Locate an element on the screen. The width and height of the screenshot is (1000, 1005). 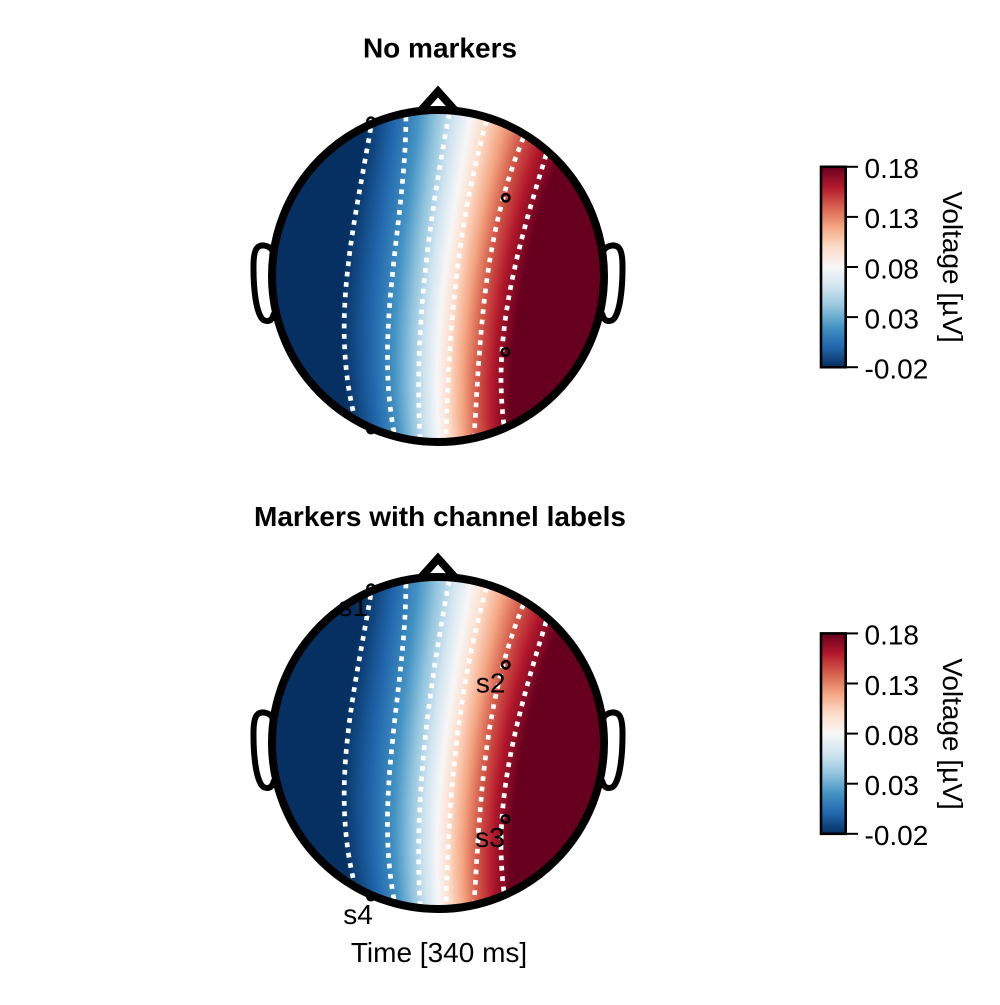
svg-text: s3 is located at coordinates (490, 837).